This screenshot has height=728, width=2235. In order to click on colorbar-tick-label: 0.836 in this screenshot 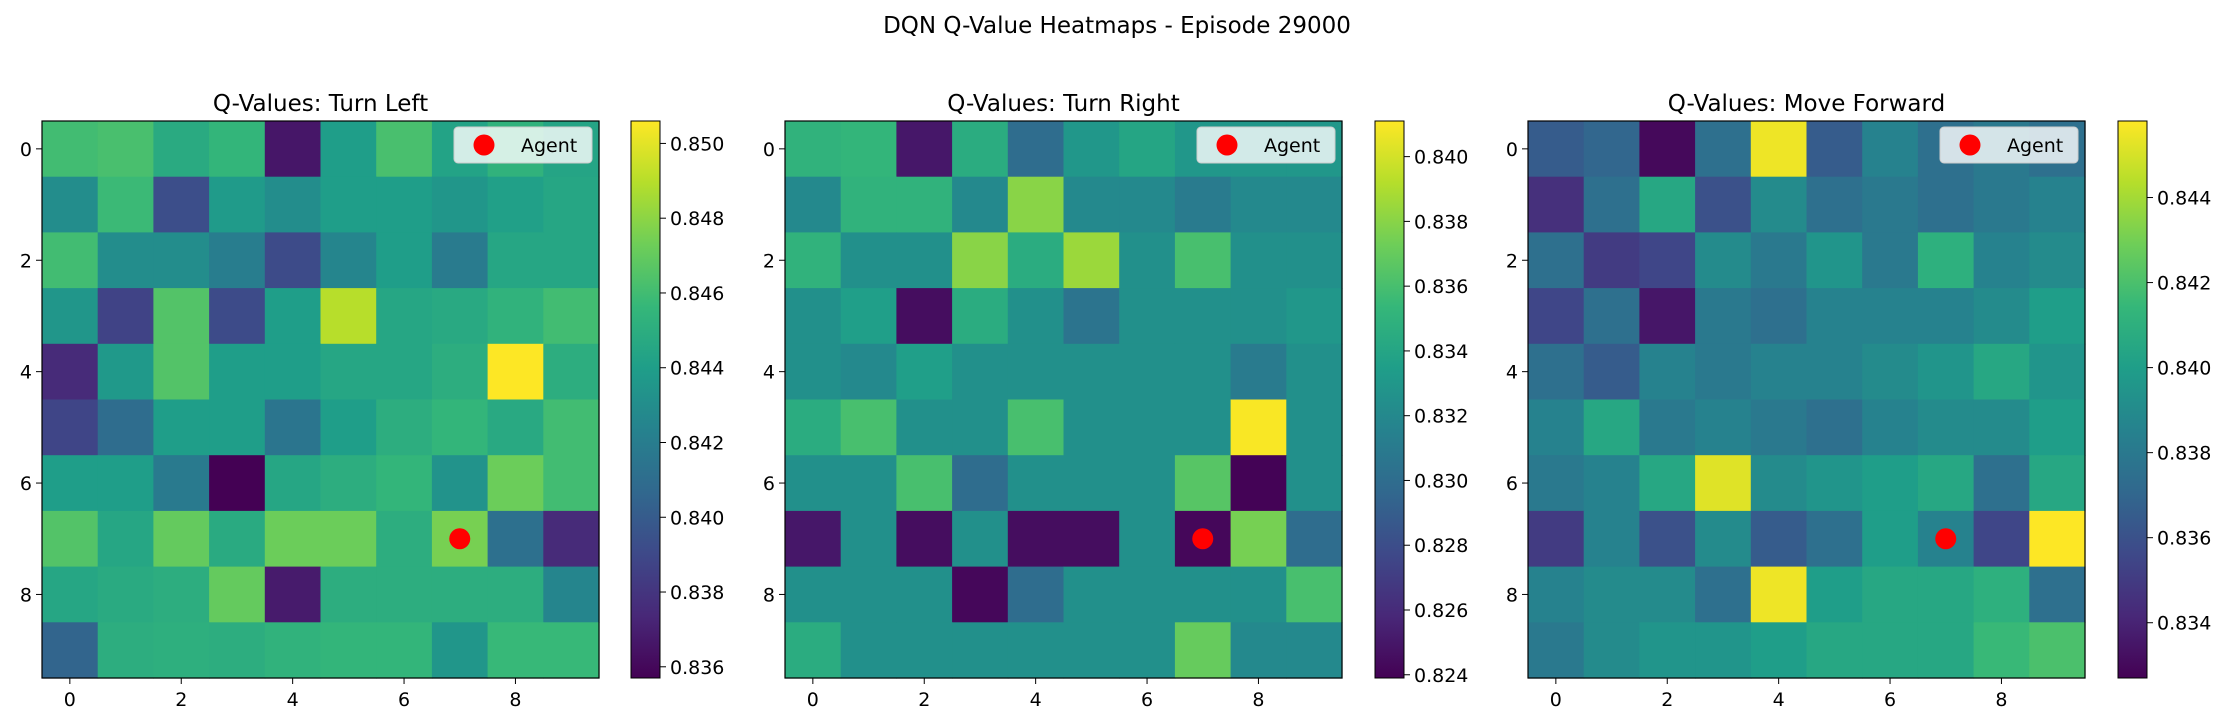, I will do `click(697, 668)`.